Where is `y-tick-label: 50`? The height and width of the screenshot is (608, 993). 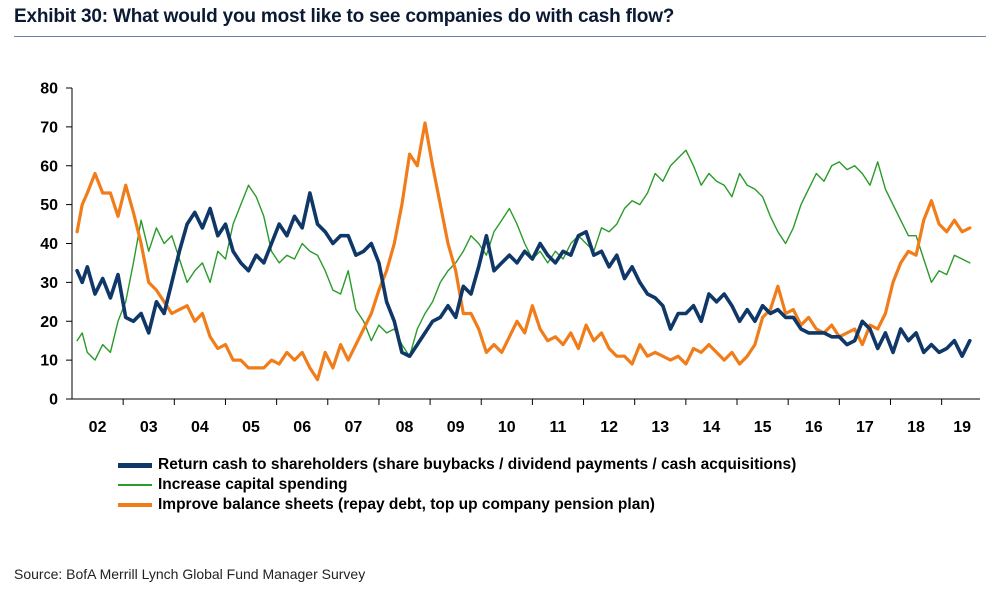 y-tick-label: 50 is located at coordinates (49, 205).